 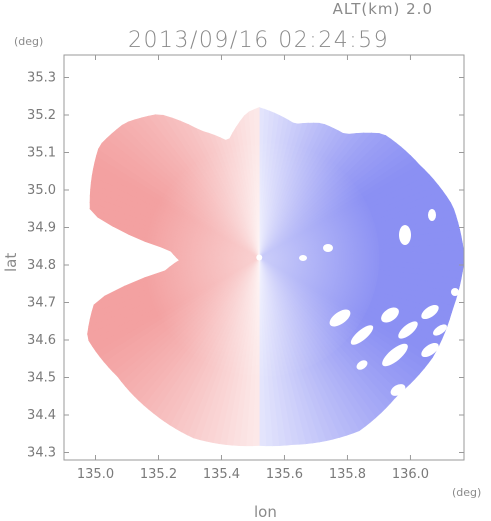 I want to click on y-tick-label: 35.3, so click(x=41, y=78).